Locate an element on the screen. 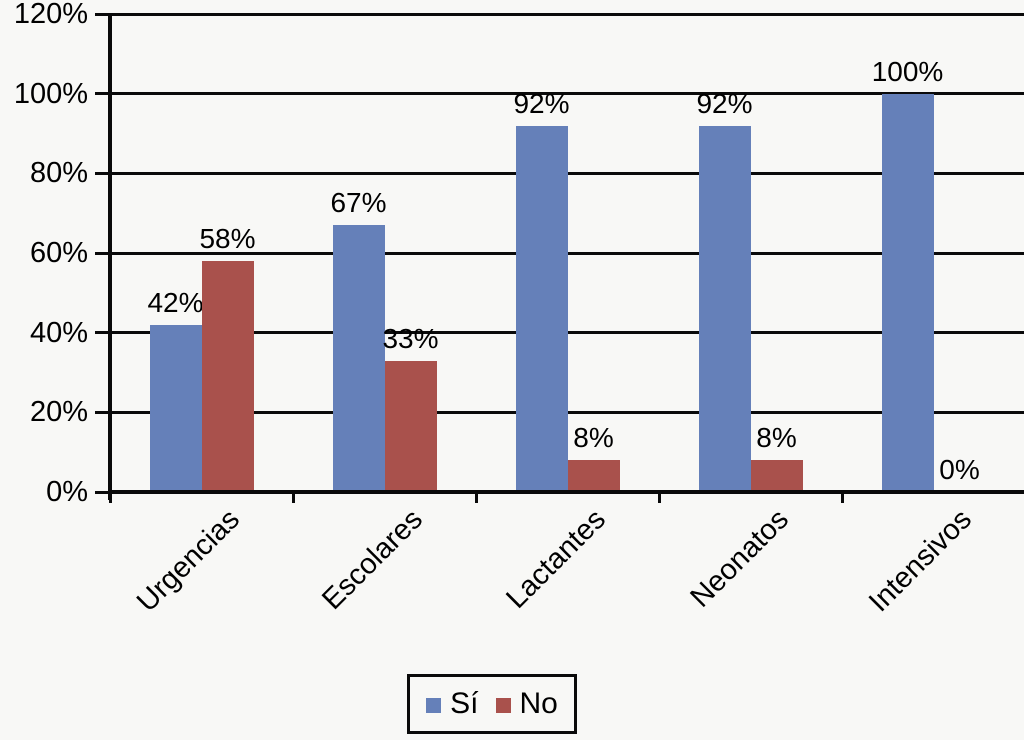  legend-label-si: Sí is located at coordinates (464, 703).